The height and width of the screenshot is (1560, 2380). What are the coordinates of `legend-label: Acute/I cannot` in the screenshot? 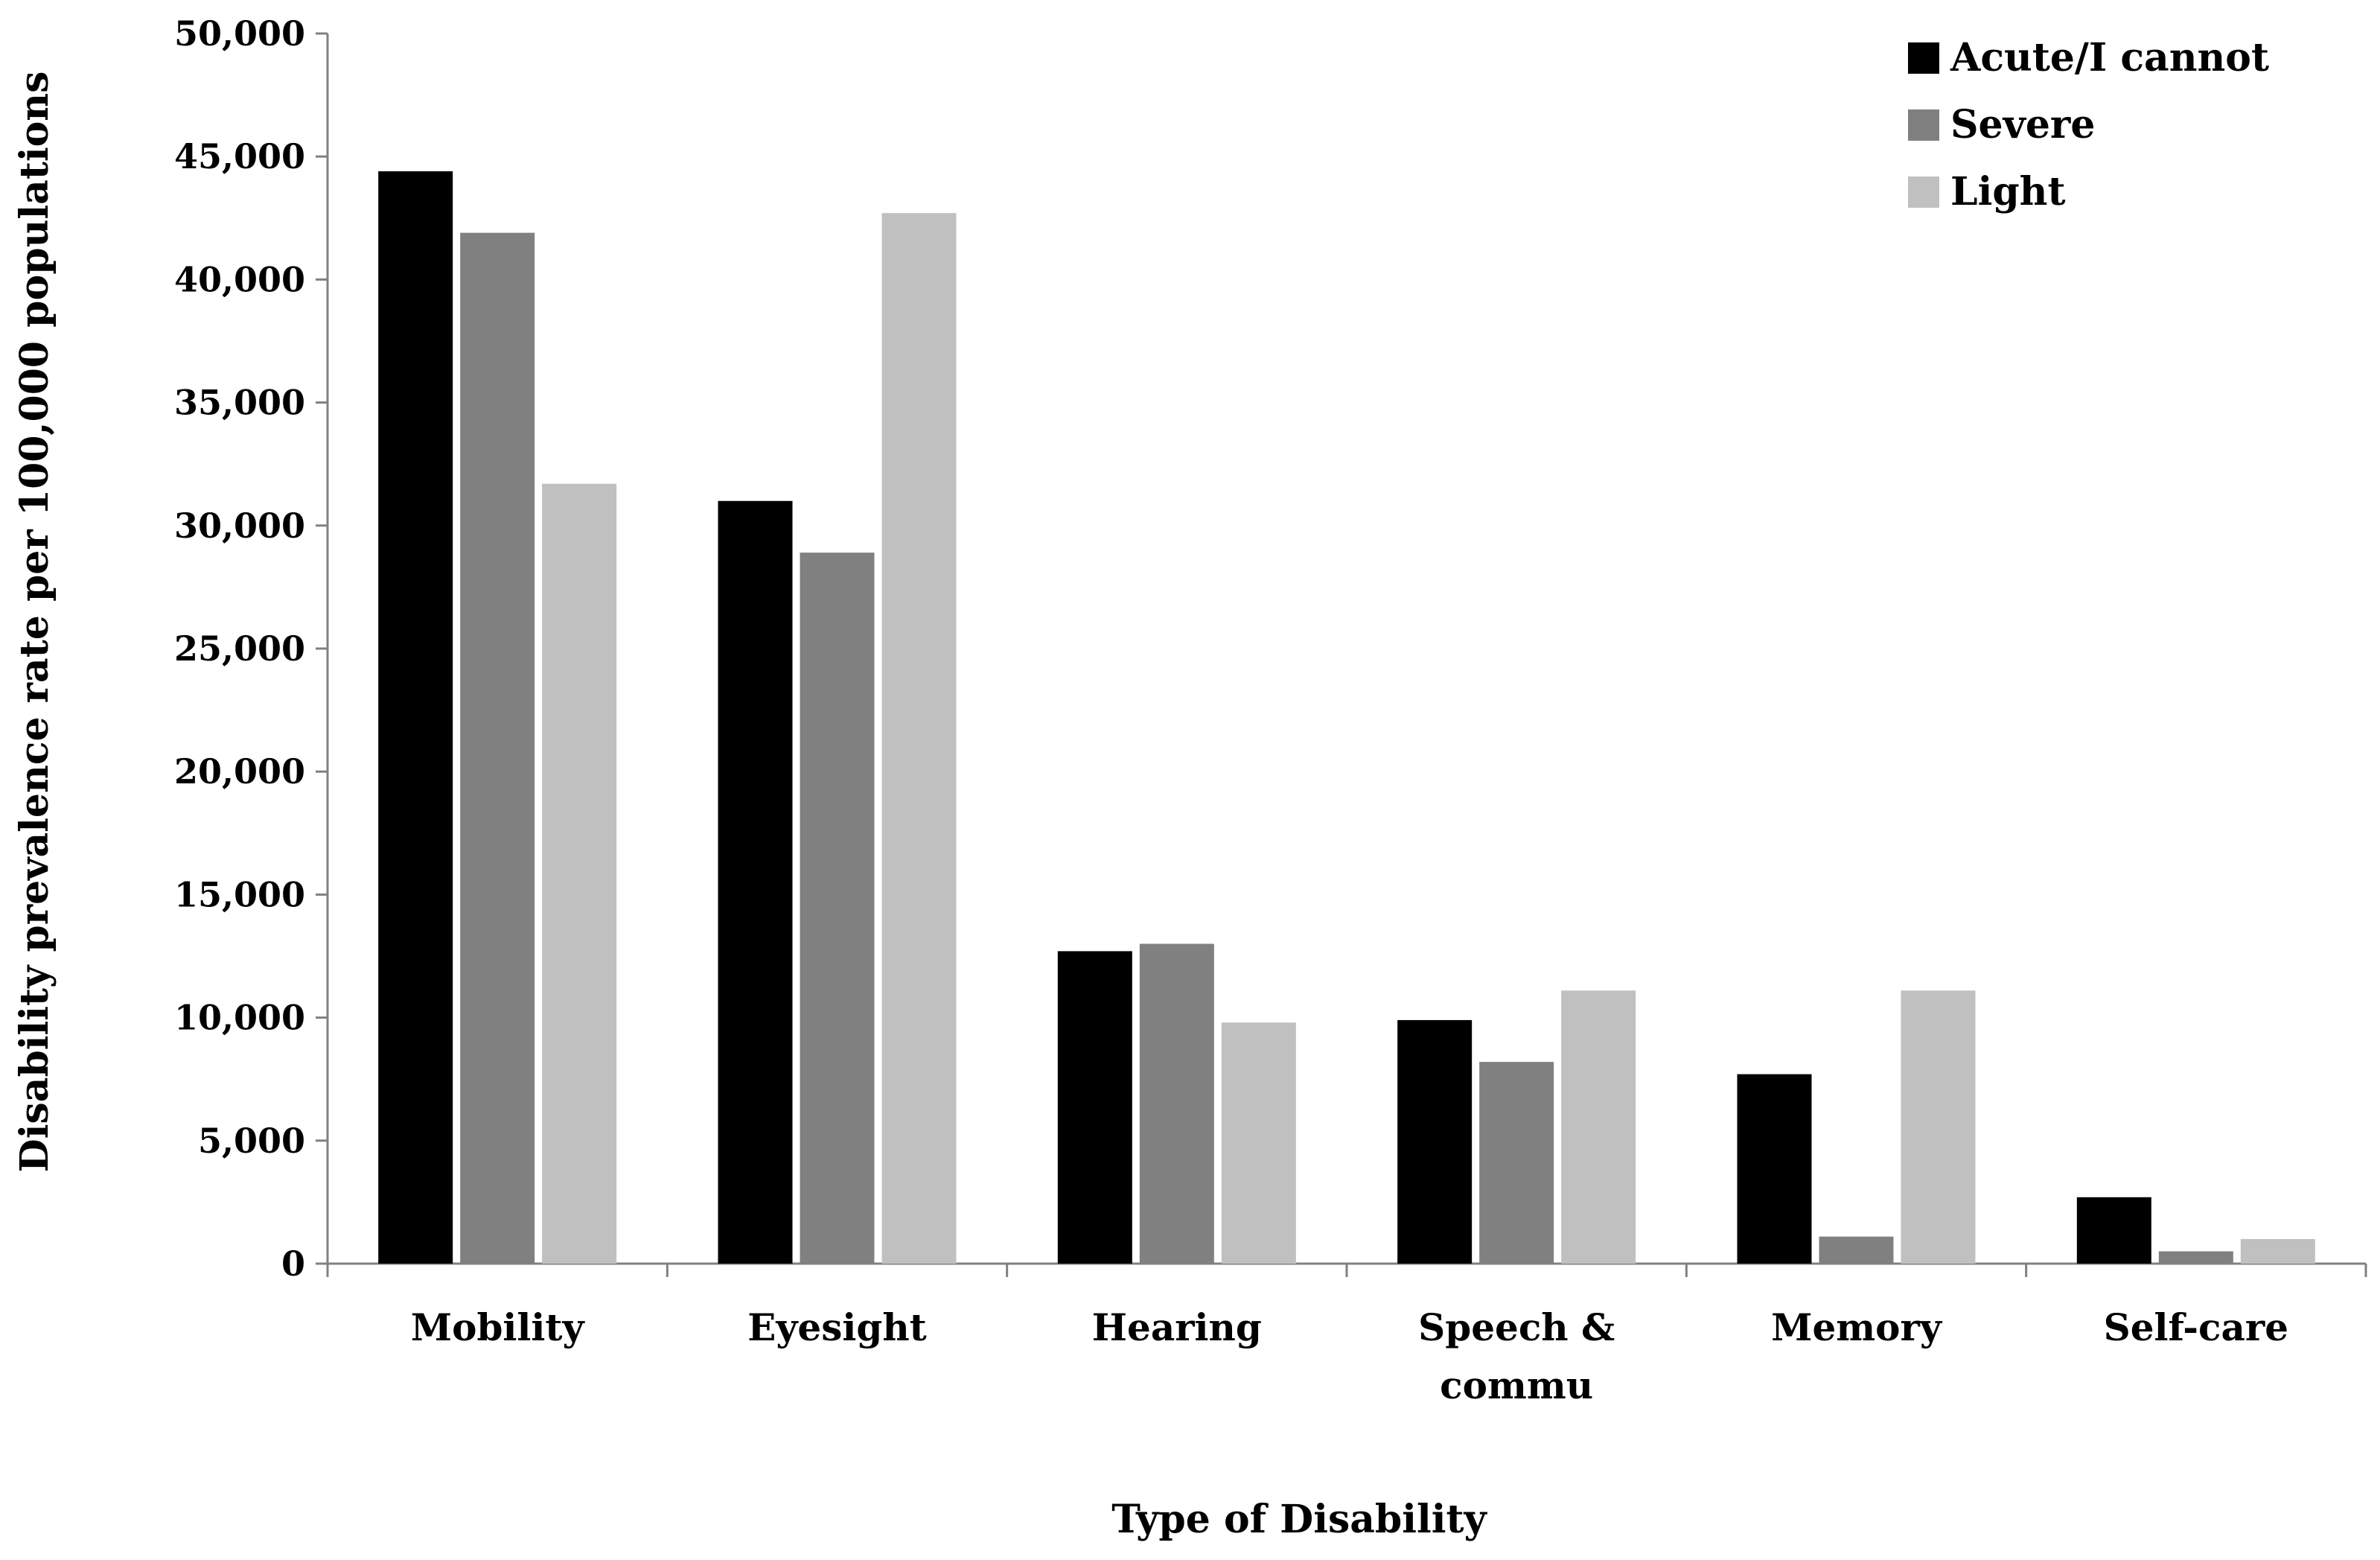 It's located at (2109, 57).